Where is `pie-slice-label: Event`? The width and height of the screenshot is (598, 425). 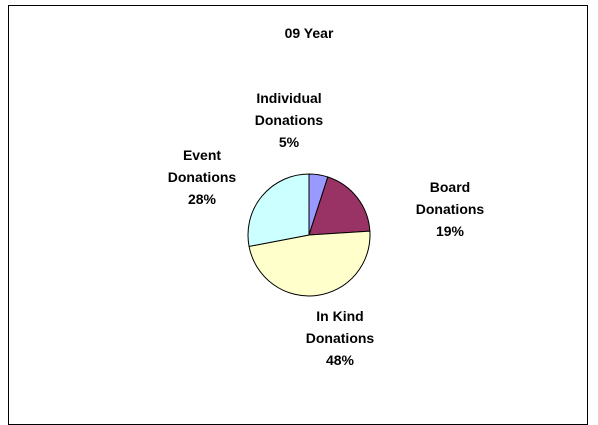 pie-slice-label: Event is located at coordinates (202, 155).